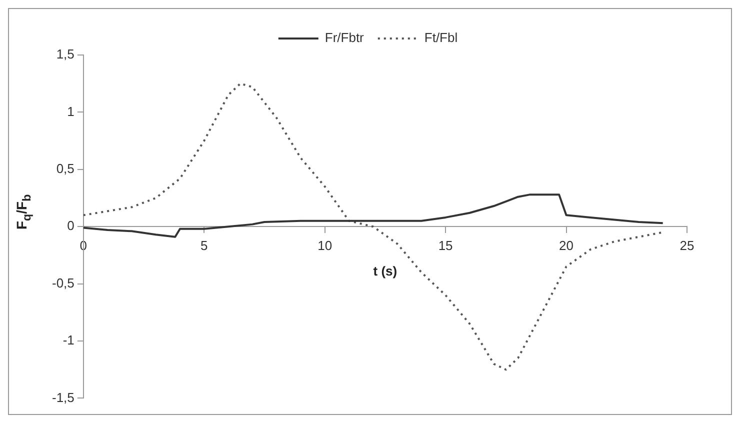 The image size is (740, 423). I want to click on y-tick-label: 1,5, so click(65, 54).